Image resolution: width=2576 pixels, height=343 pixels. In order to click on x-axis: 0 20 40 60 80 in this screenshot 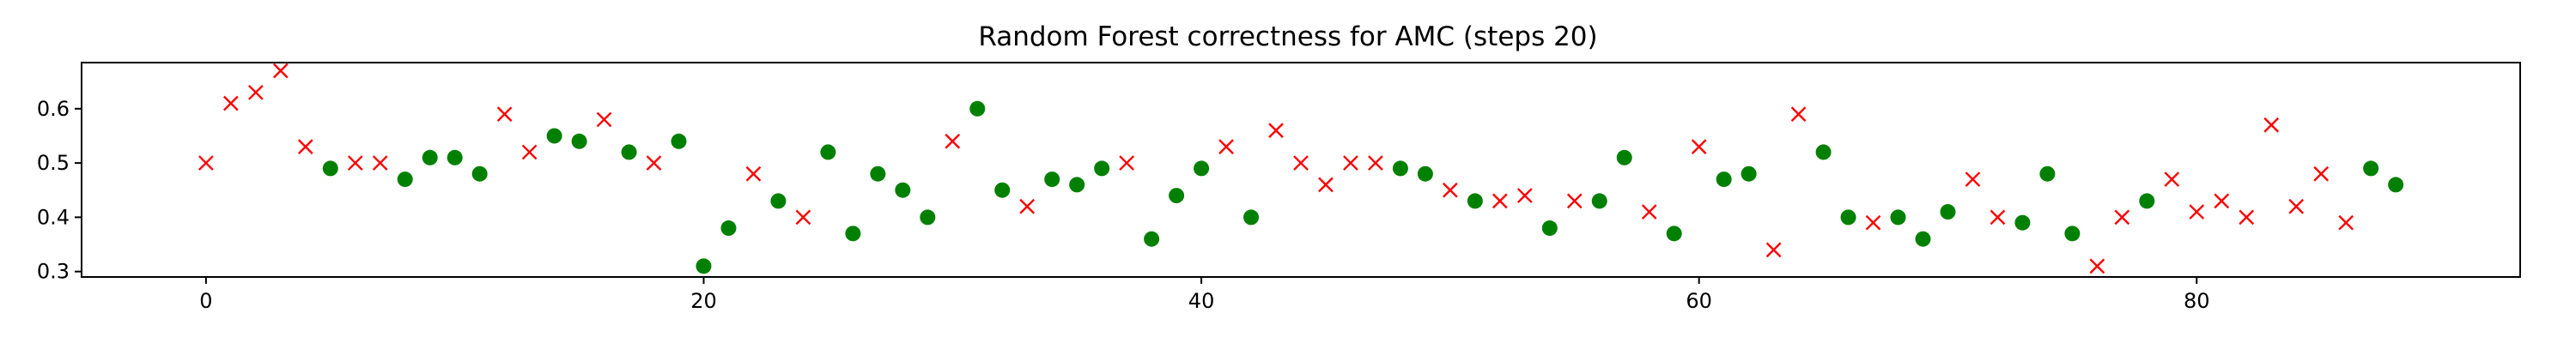, I will do `click(1204, 295)`.